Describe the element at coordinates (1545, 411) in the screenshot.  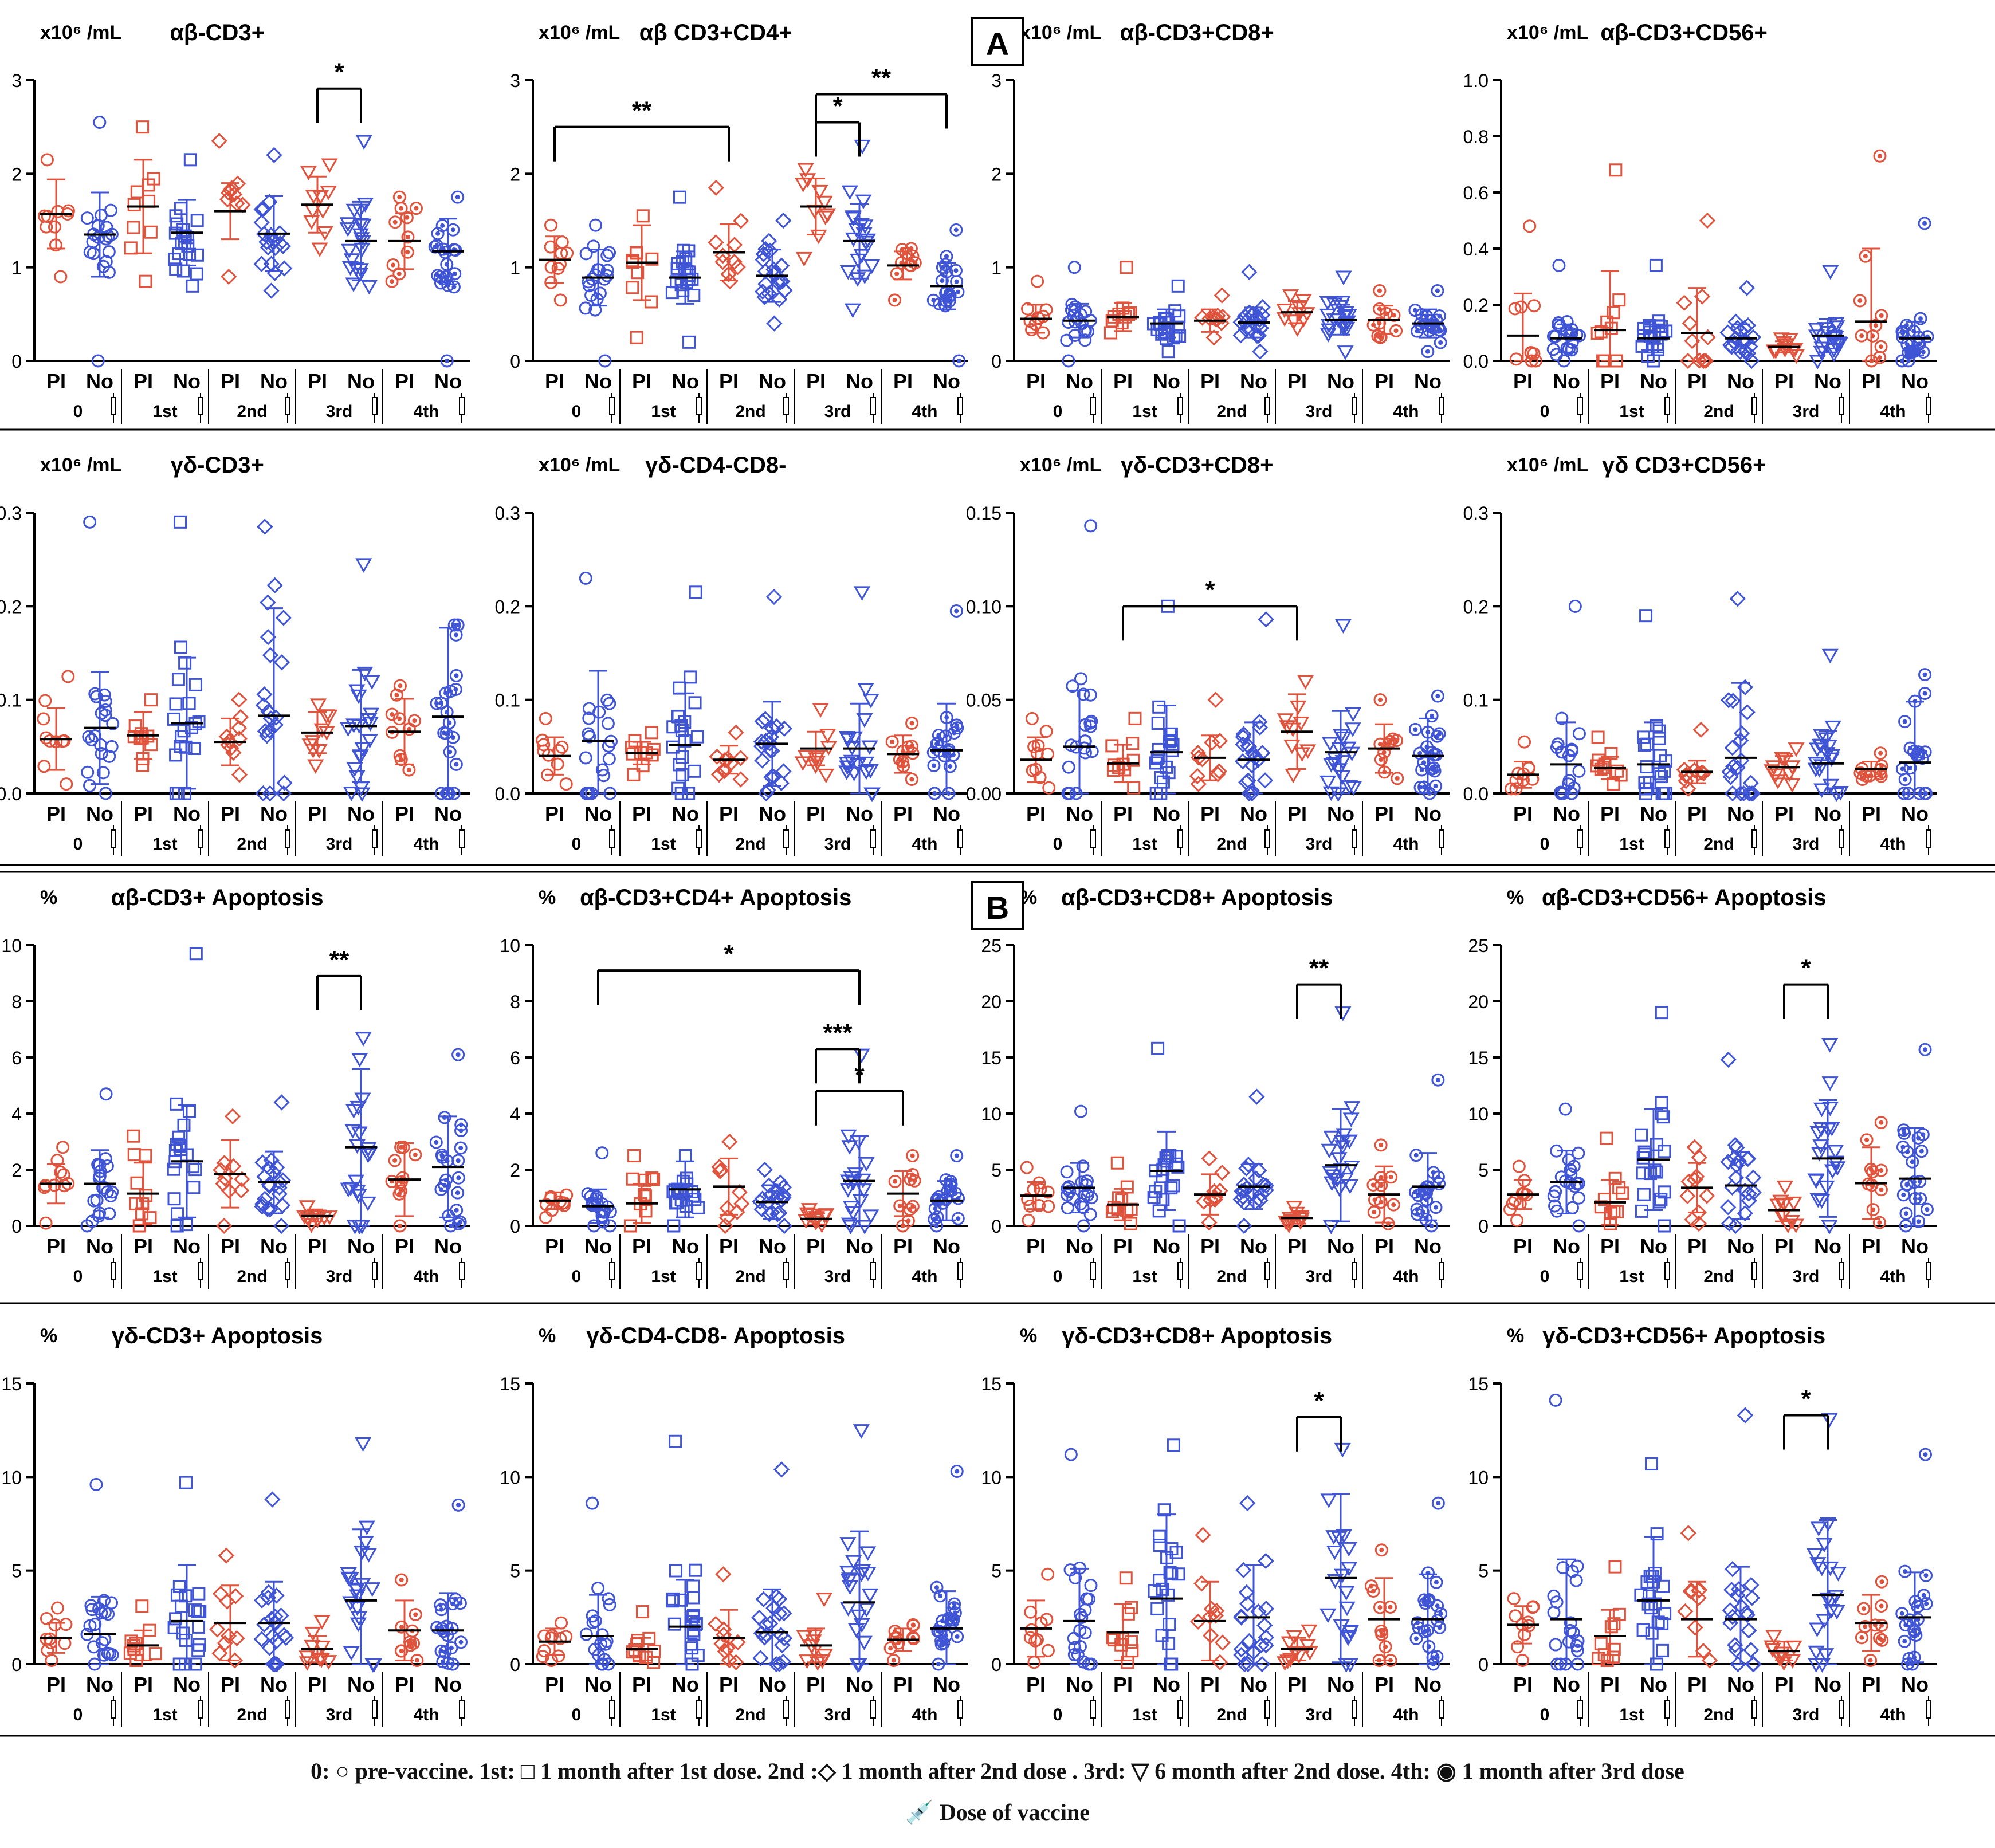
I see `timepoint-label: 0` at that location.